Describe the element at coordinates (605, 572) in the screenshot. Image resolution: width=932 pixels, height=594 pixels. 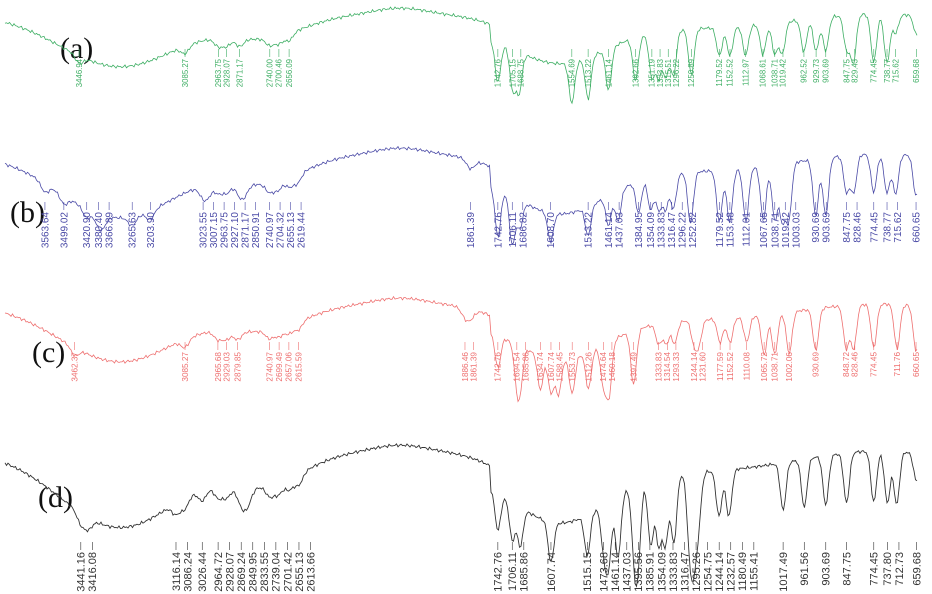
I see `peak-label: 1473.68` at that location.